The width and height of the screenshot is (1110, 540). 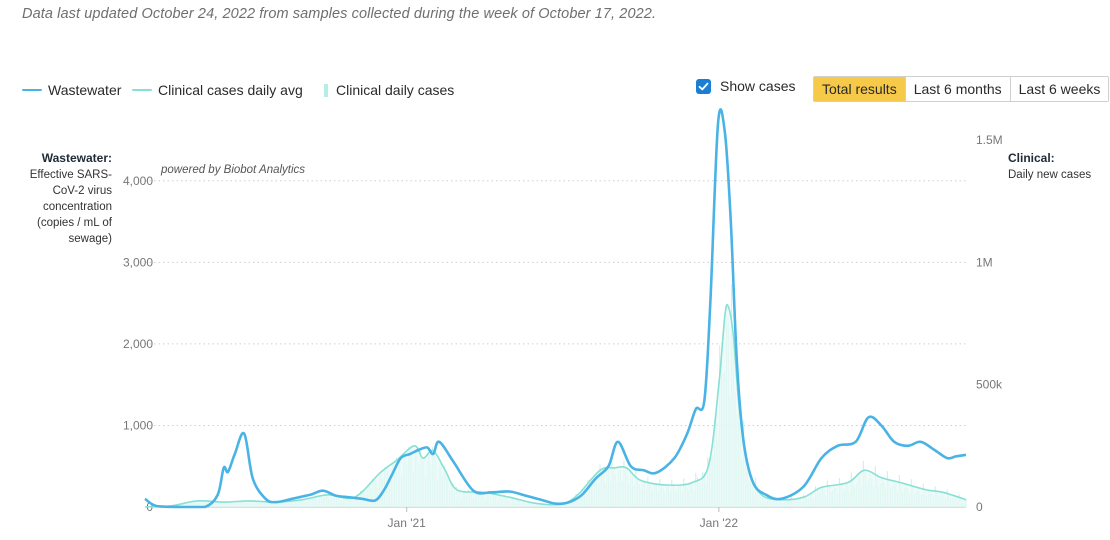 I want to click on legend-wastewater-label: Wastewater, so click(x=85, y=90).